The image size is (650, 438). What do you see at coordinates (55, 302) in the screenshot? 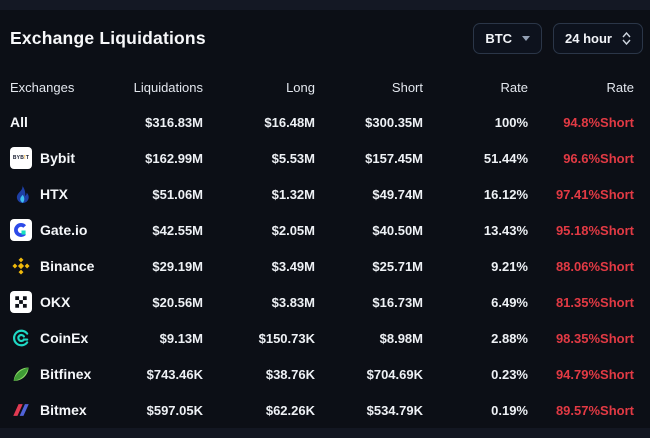
I see `exchange-name: OKX` at bounding box center [55, 302].